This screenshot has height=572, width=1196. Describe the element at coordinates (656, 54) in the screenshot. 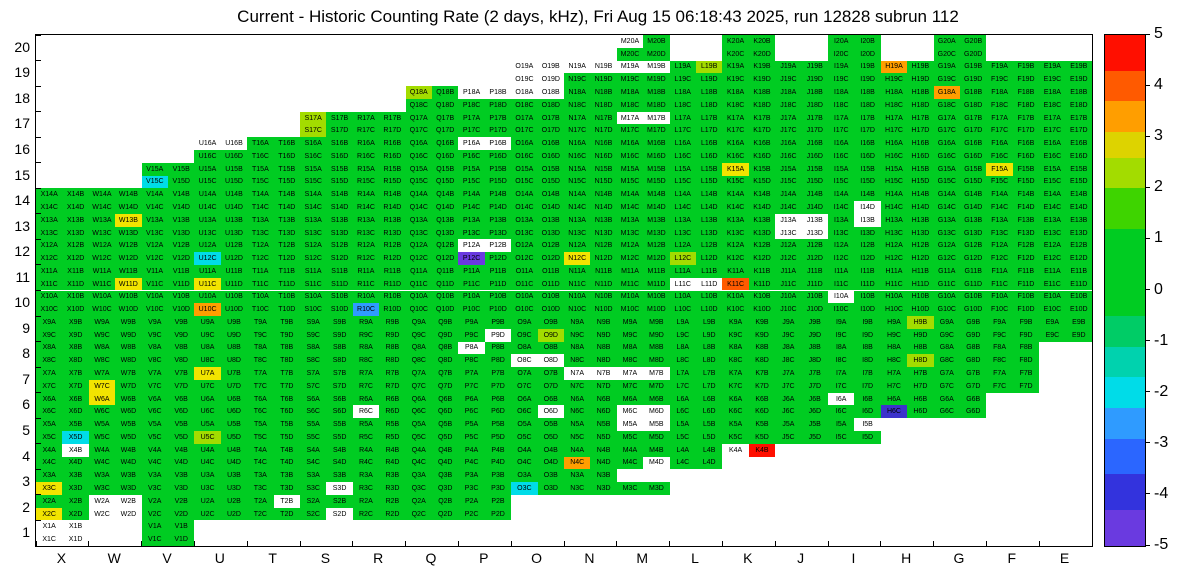

I see `detector-cell: M20D` at that location.